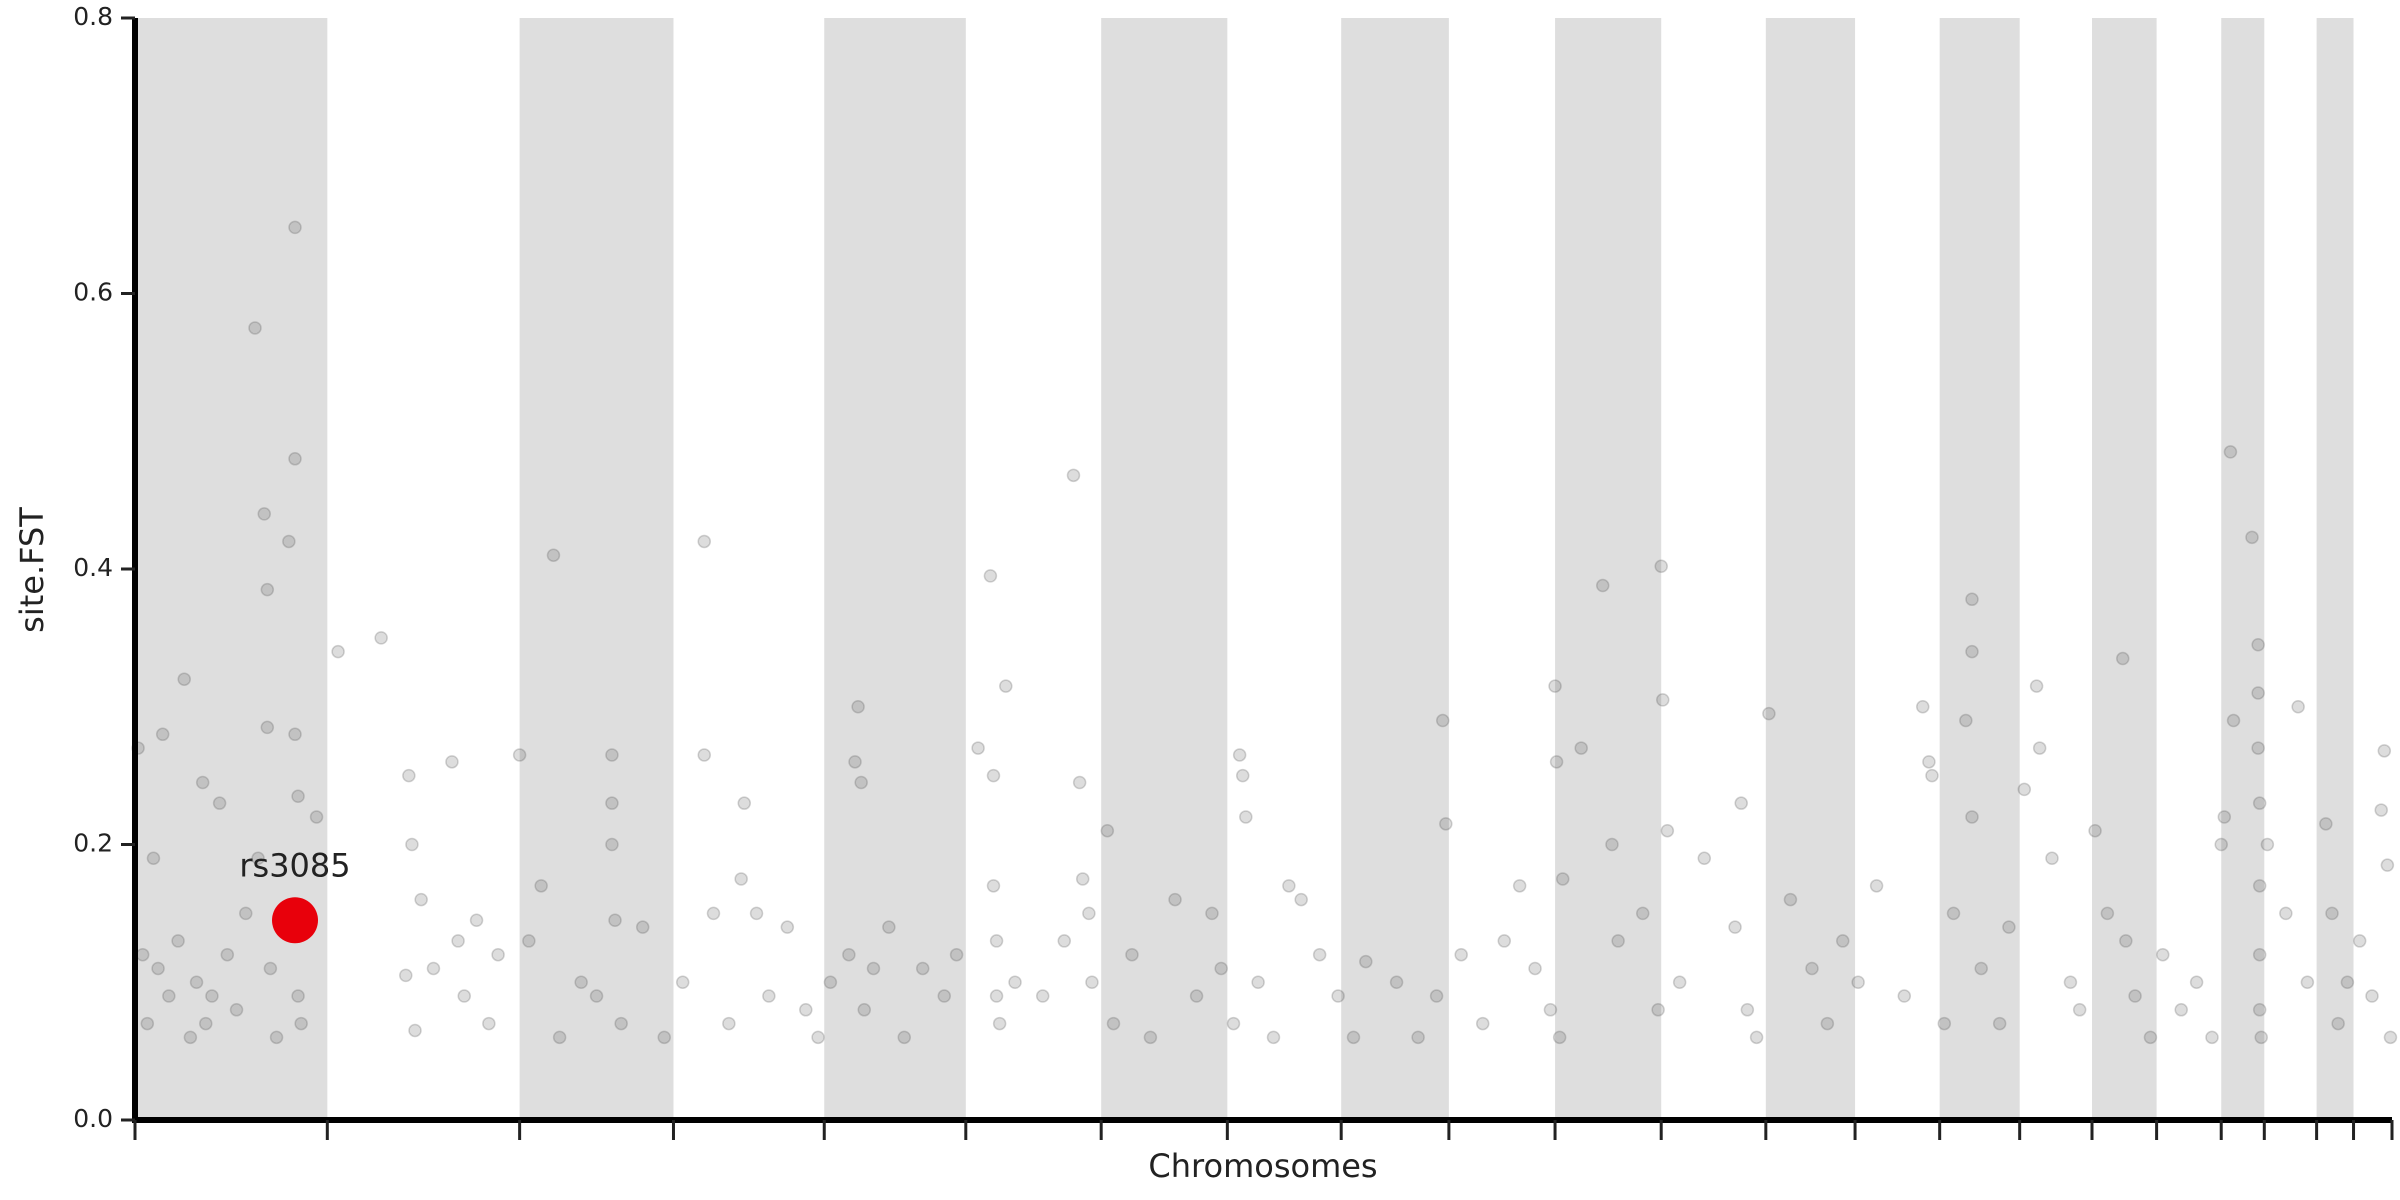  What do you see at coordinates (93, 1118) in the screenshot?
I see `y-tick-label: 0.0` at bounding box center [93, 1118].